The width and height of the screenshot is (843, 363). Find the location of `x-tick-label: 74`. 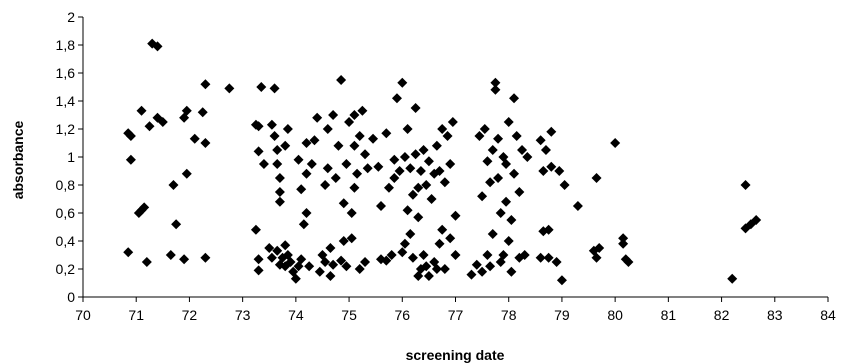

x-tick-label: 74 is located at coordinates (296, 315).